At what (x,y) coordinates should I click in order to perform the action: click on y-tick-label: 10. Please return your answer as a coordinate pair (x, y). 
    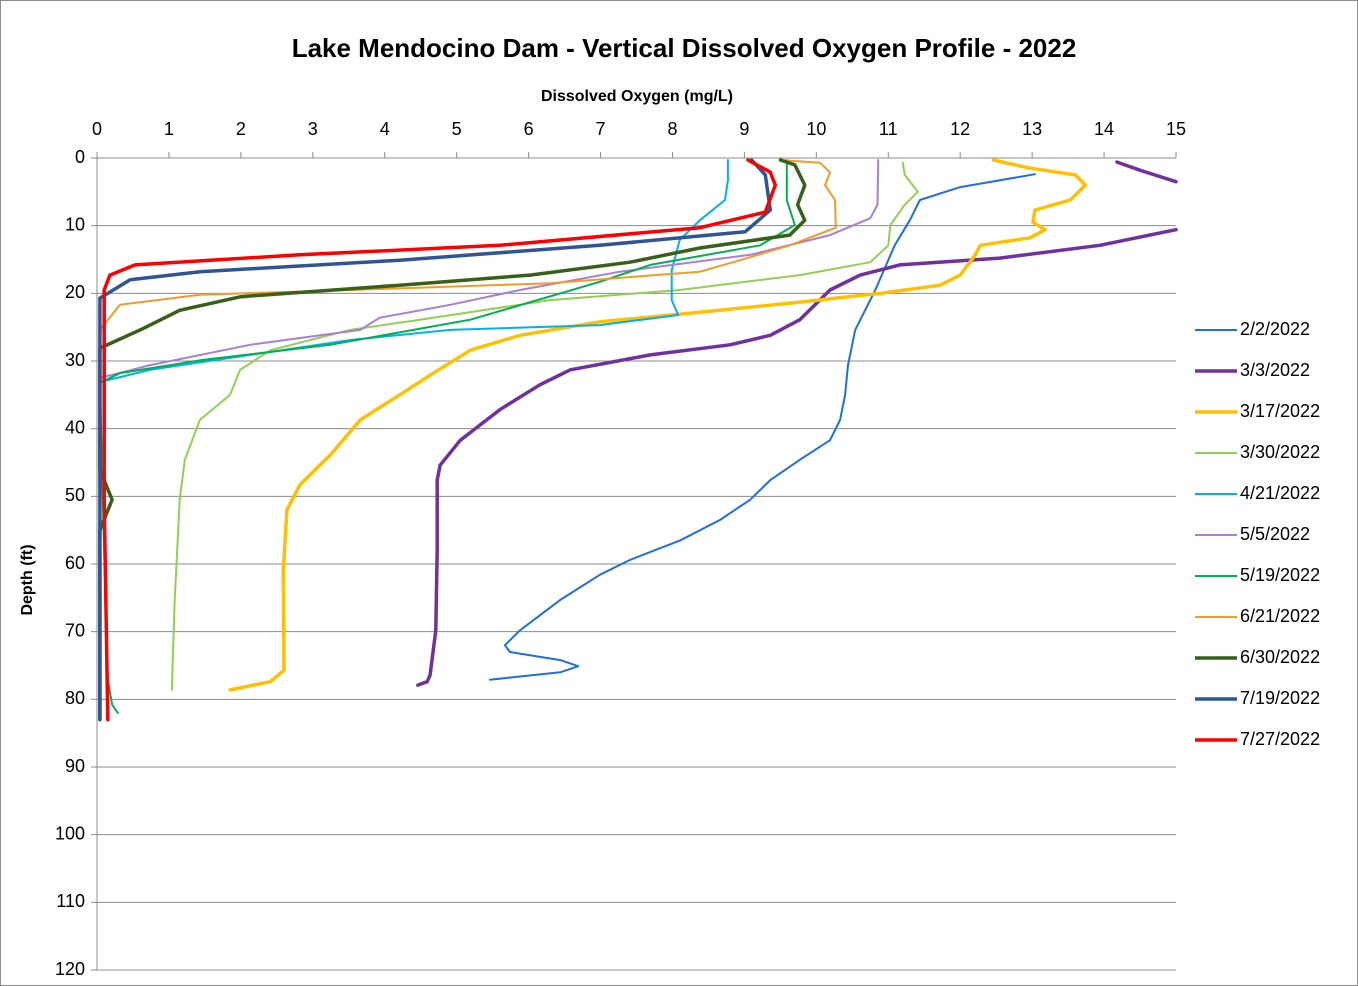
    Looking at the image, I should click on (75, 224).